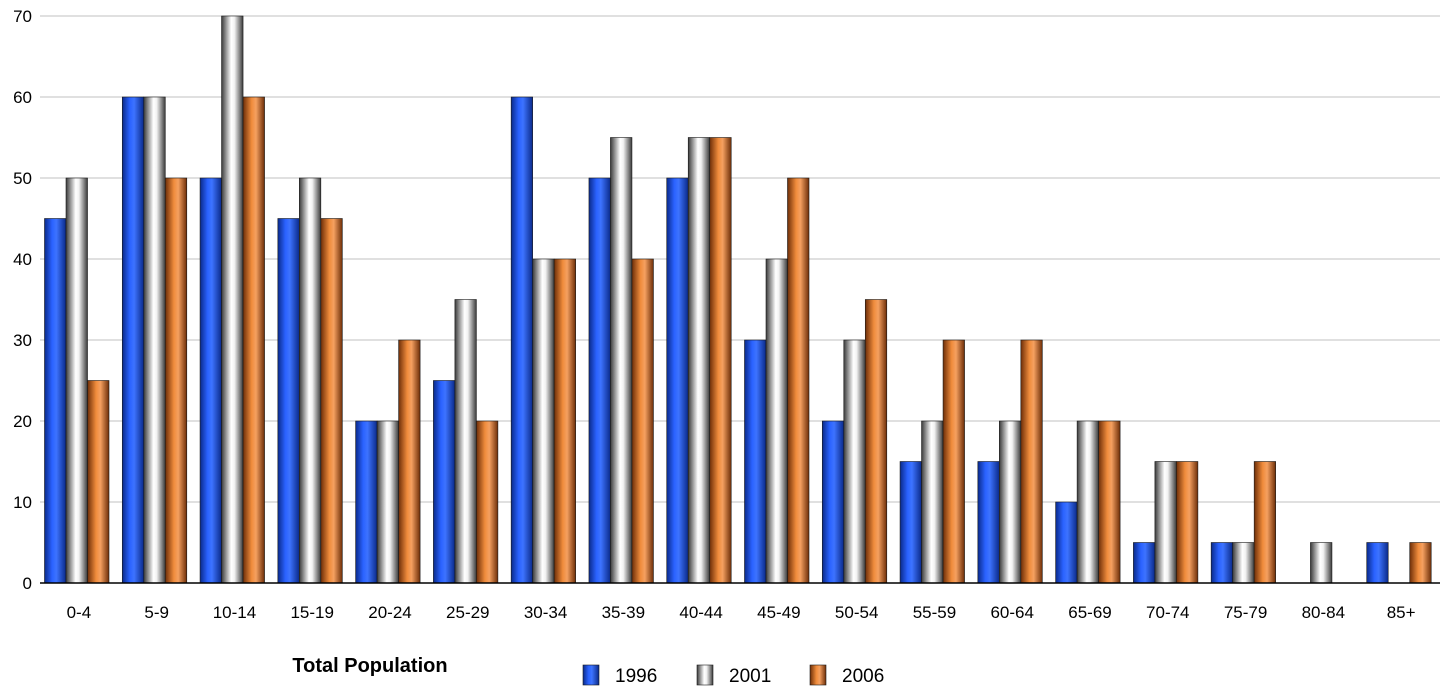  What do you see at coordinates (700, 612) in the screenshot?
I see `x-tick-label: 40-44` at bounding box center [700, 612].